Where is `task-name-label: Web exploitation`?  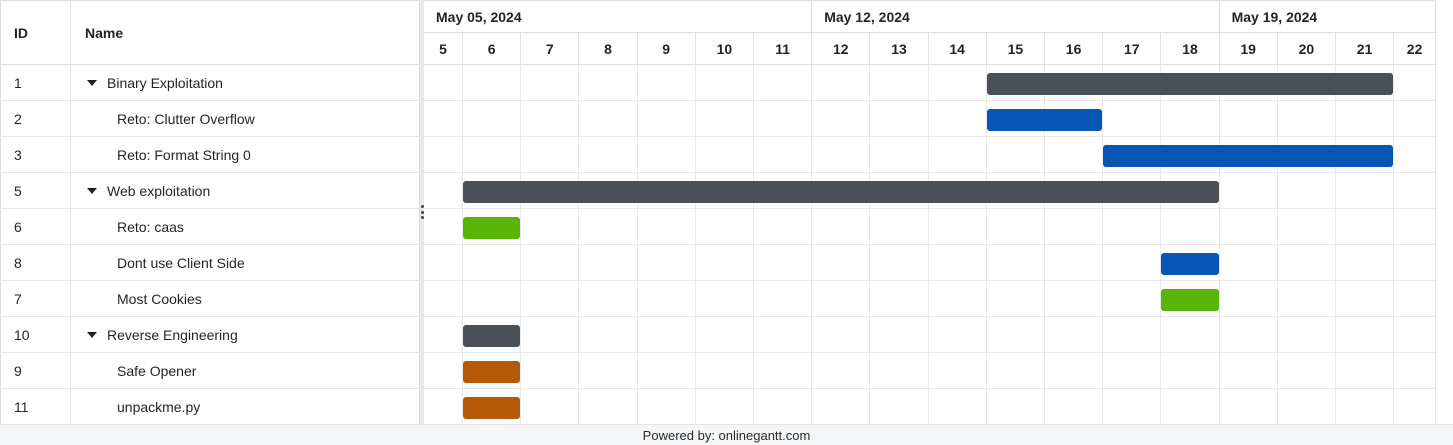 task-name-label: Web exploitation is located at coordinates (159, 190).